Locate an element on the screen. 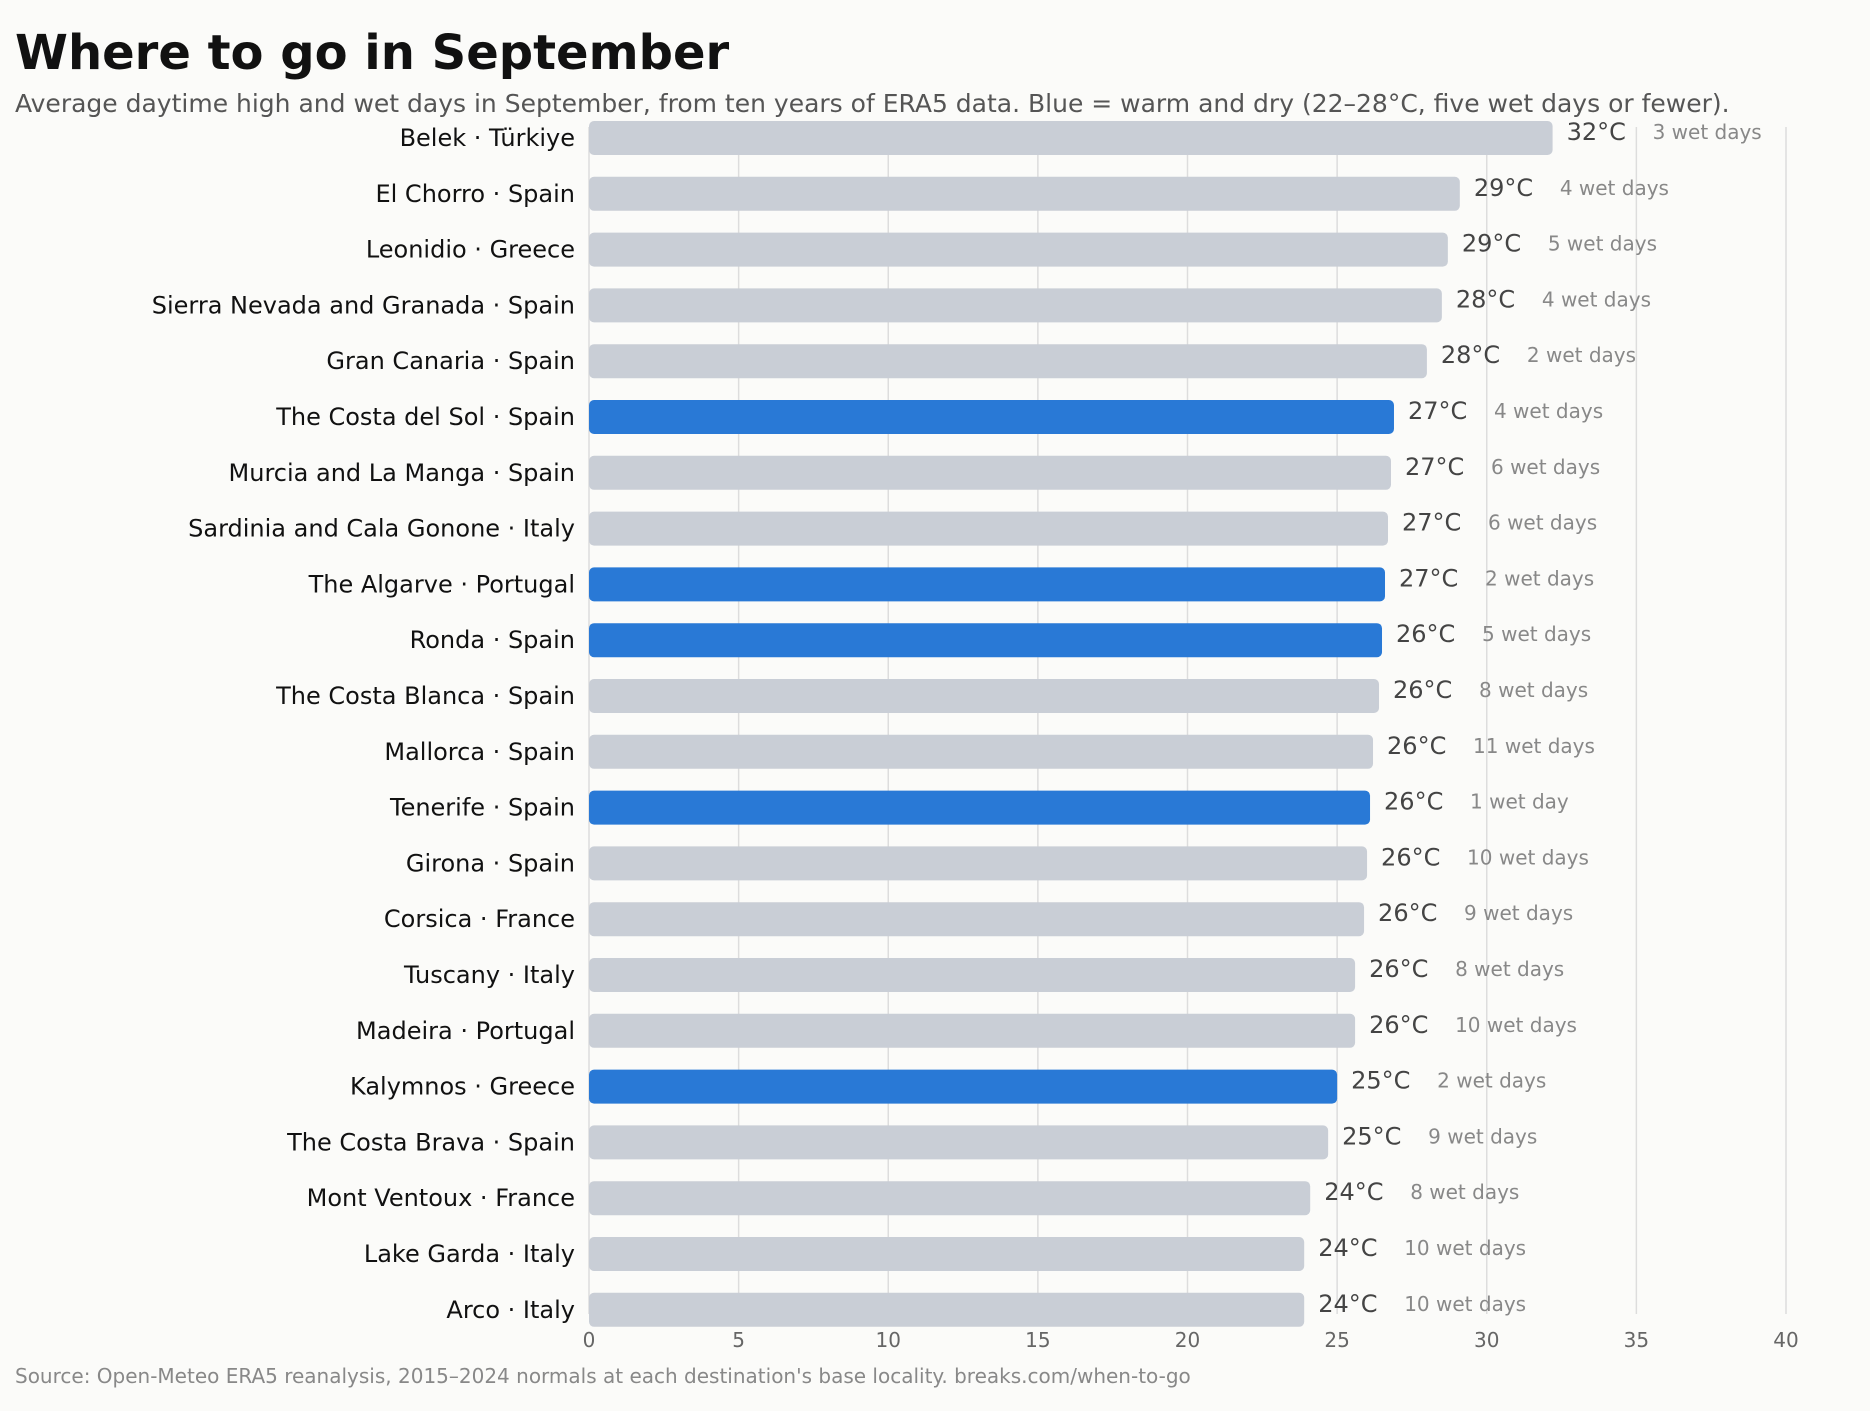 The height and width of the screenshot is (1411, 1870). category-label: Ronda · Spain is located at coordinates (492, 640).